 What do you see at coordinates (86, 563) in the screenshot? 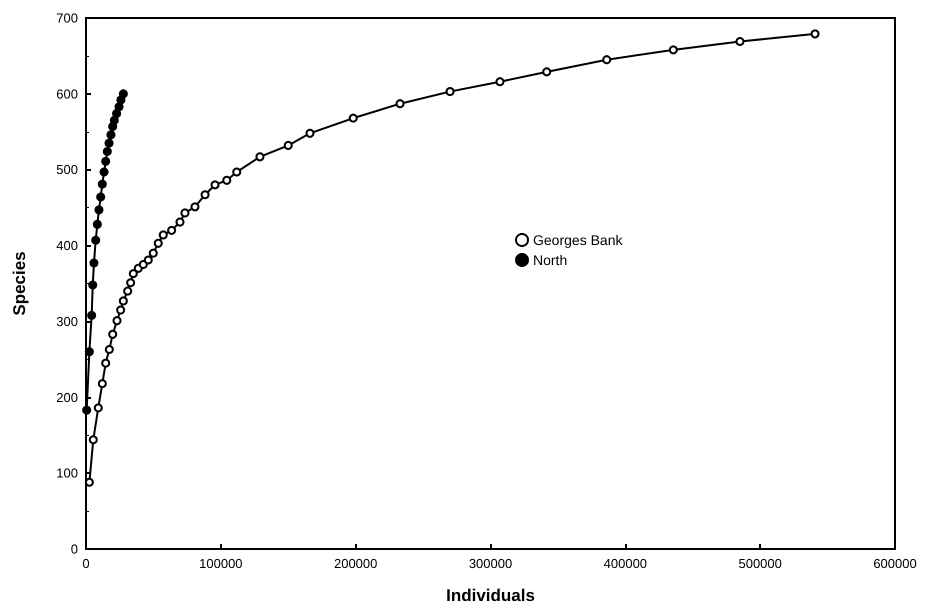
I see `x-tick-label: 0` at bounding box center [86, 563].